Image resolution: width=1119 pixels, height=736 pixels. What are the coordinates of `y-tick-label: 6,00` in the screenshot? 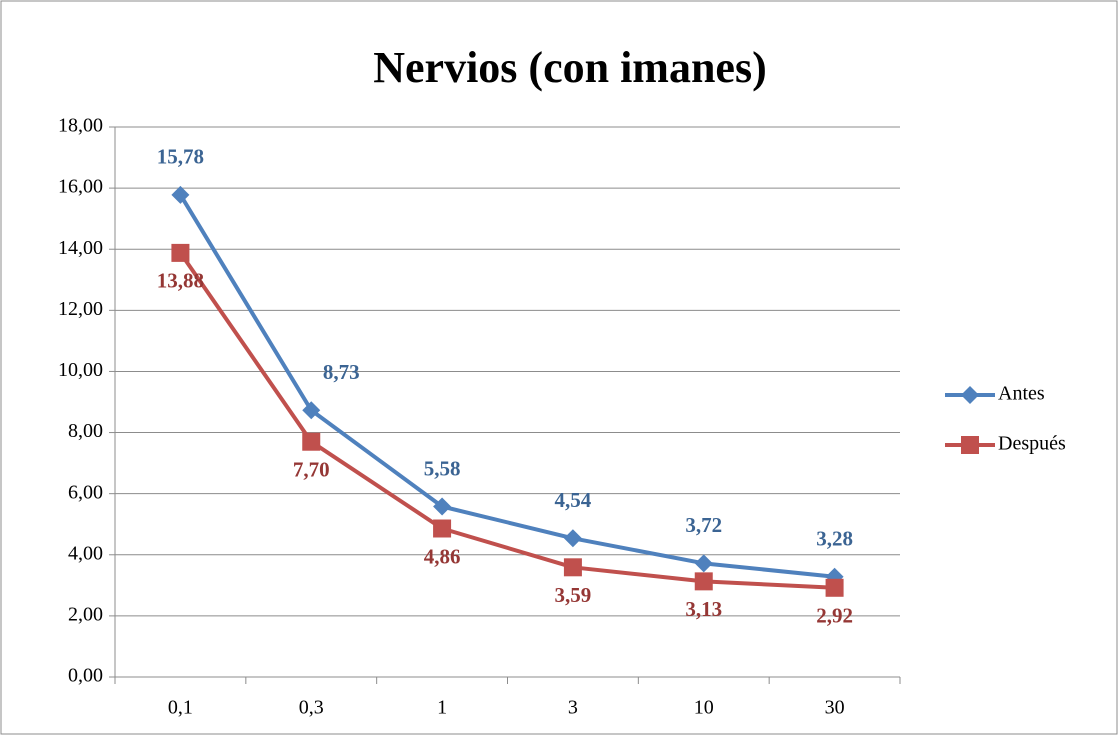 It's located at (85, 492).